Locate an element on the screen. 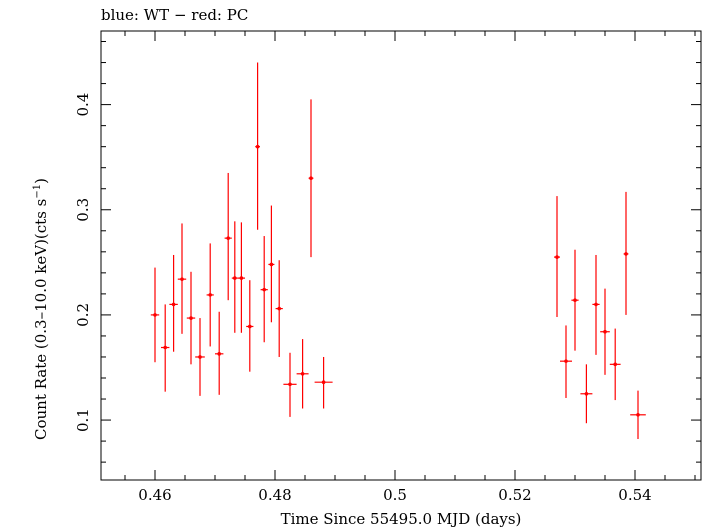 The height and width of the screenshot is (532, 709). y-axis-label: Count Rate (0.3–10.0 keV)(cts s−1) is located at coordinates (41, 309).